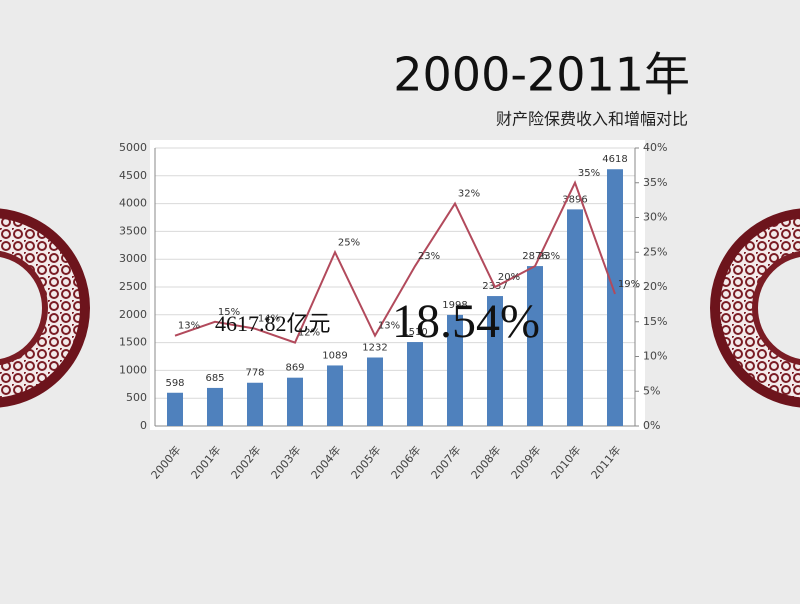  Describe the element at coordinates (133, 314) in the screenshot. I see `y-tick-label: 2000` at that location.